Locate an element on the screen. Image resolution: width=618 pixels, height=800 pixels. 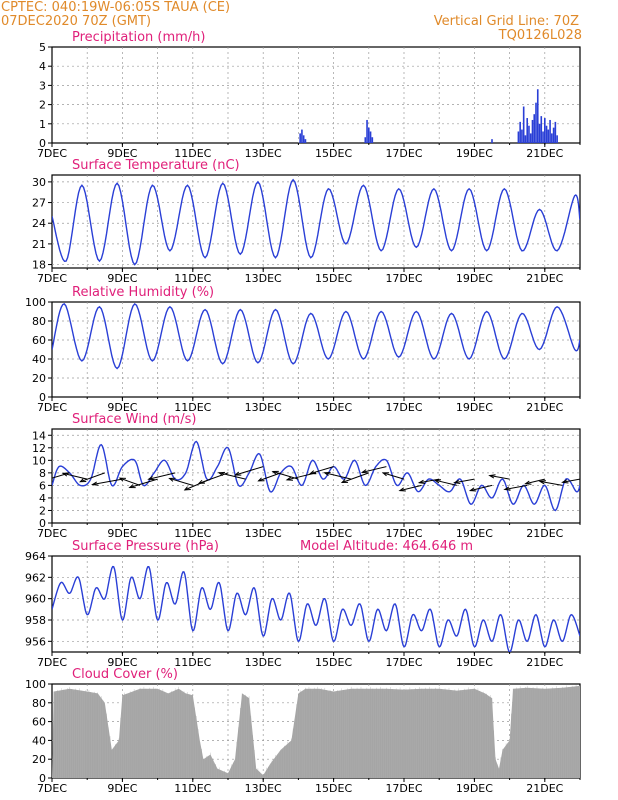
precip-xtick-label: 13DEC is located at coordinates (263, 153).